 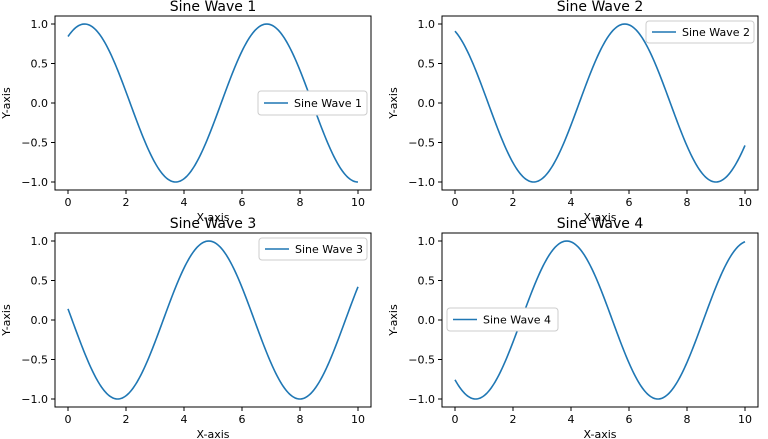 I want to click on legend: Sine Wave 4, so click(x=502, y=319).